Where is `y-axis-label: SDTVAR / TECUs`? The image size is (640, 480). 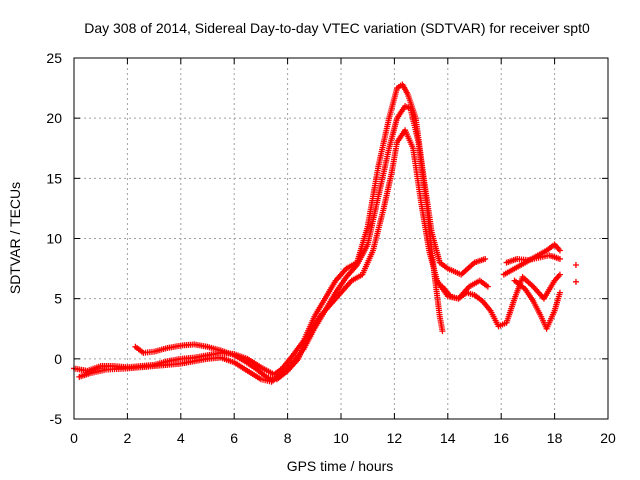 y-axis-label: SDTVAR / TECUs is located at coordinates (15, 238).